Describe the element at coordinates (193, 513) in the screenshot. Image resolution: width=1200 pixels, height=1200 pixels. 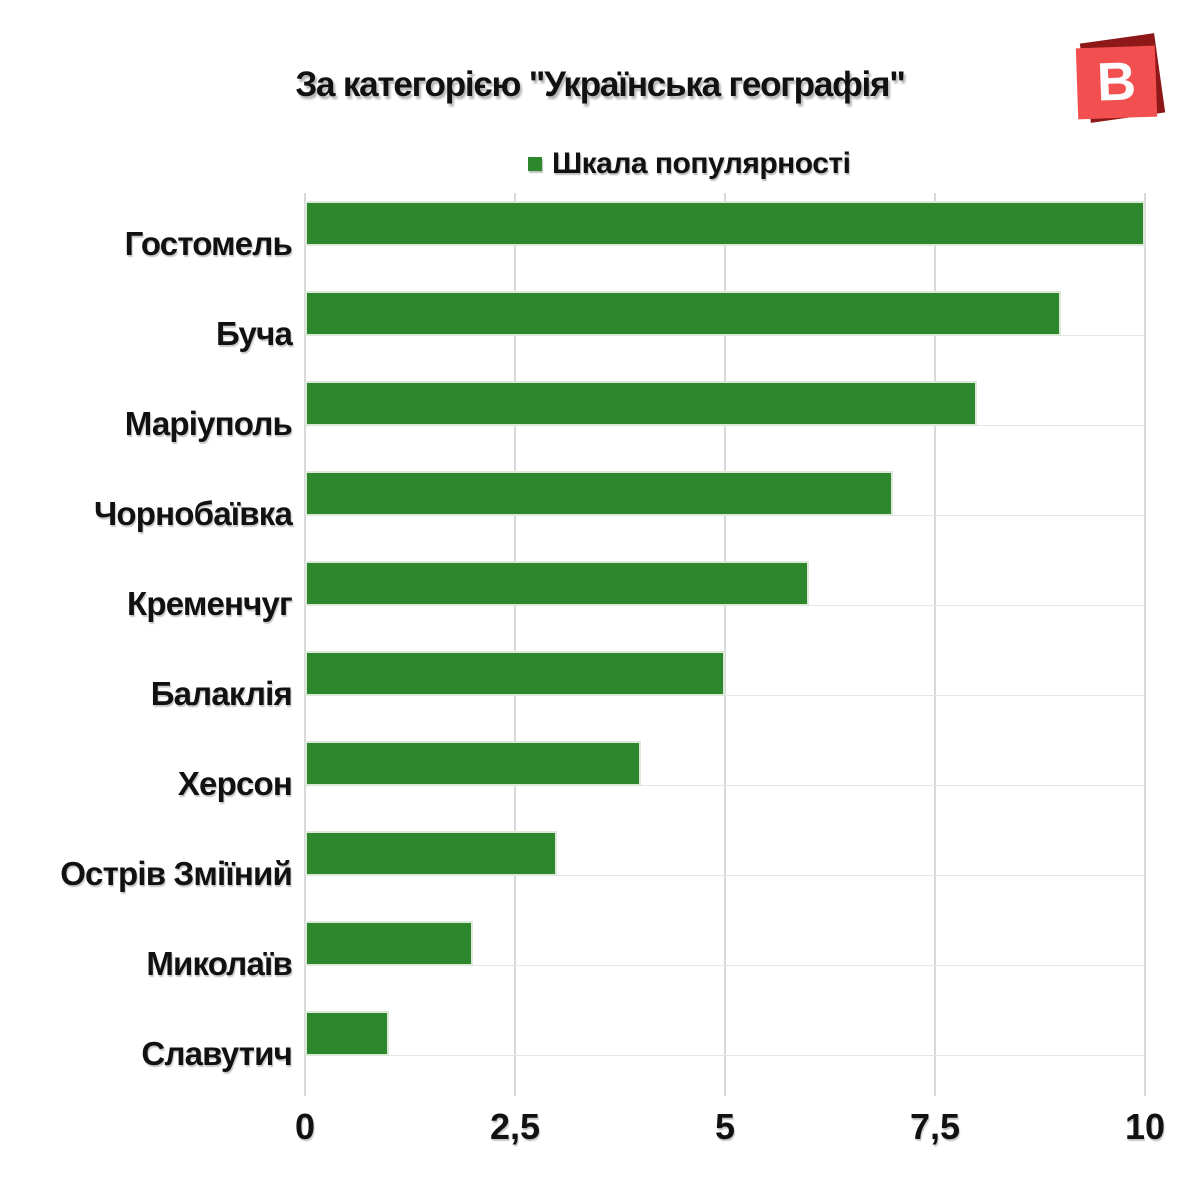
I see `category-label: Чорнобаївка` at that location.